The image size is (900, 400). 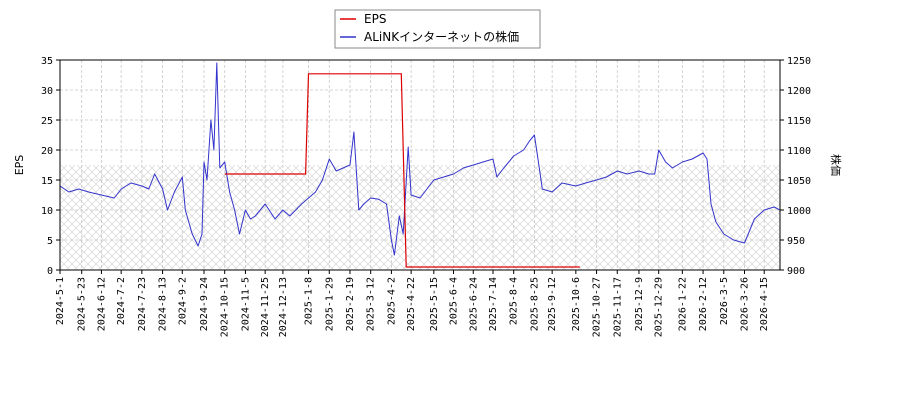 What do you see at coordinates (799, 181) in the screenshot?
I see `right-tick-label: 1050` at bounding box center [799, 181].